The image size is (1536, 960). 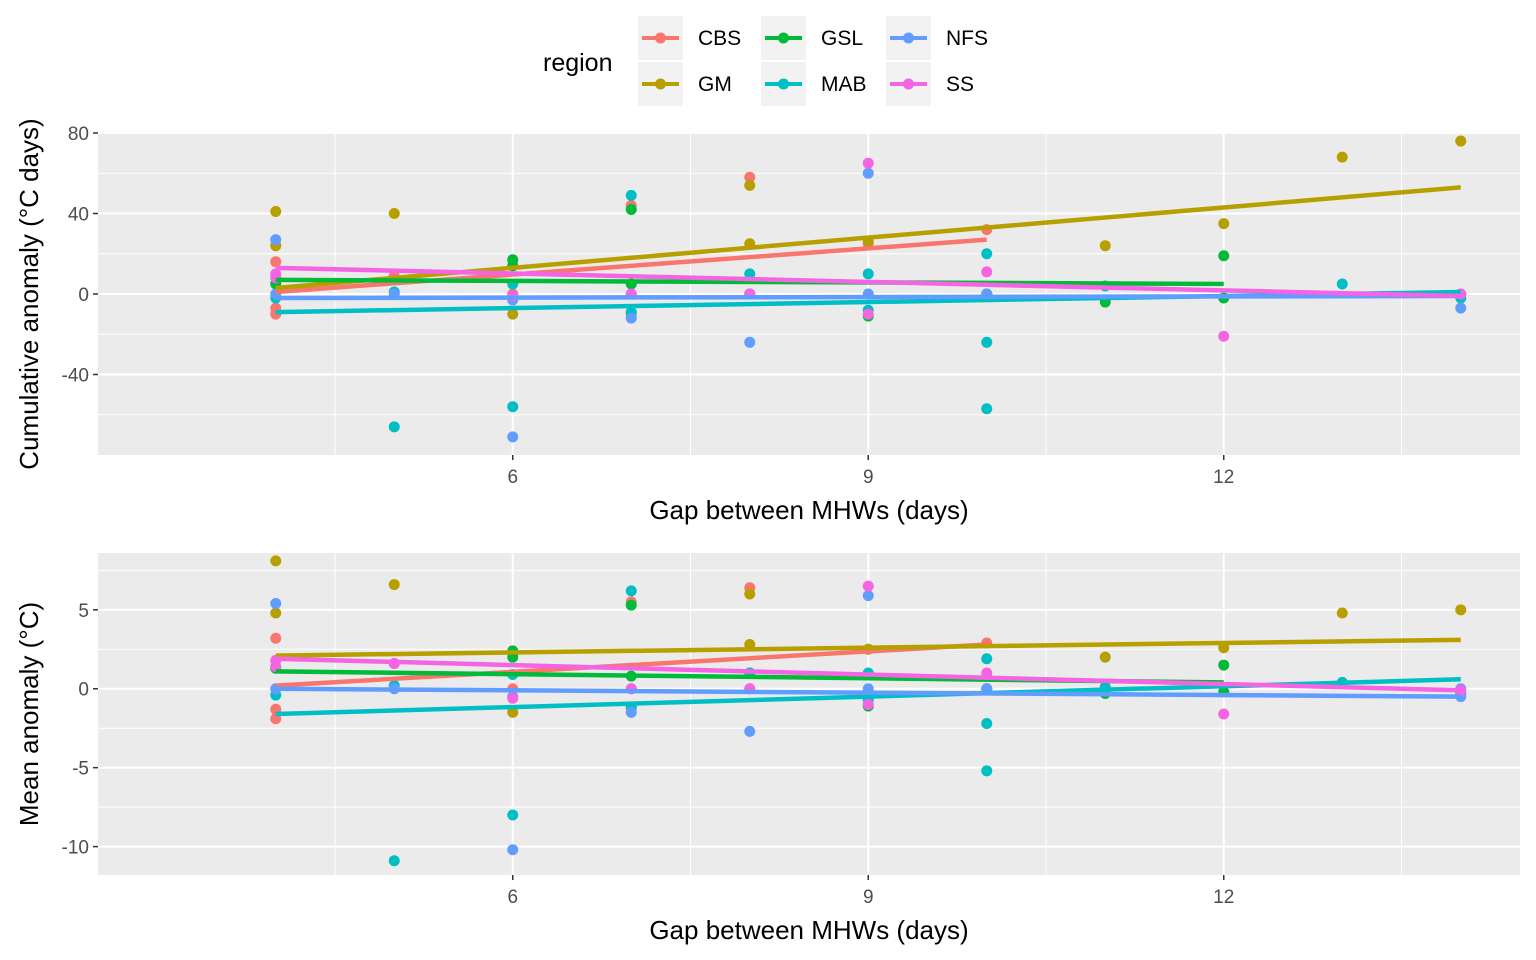 What do you see at coordinates (814, 84) in the screenshot?
I see `legend-key-mab: MAB` at bounding box center [814, 84].